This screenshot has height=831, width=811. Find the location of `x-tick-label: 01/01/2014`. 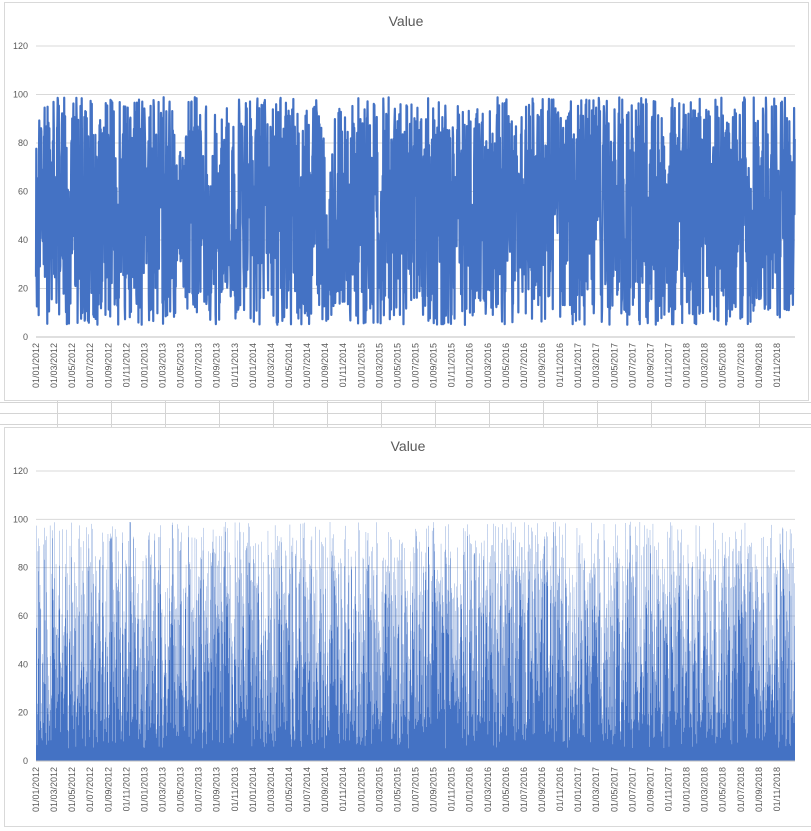

x-tick-label: 01/01/2014 is located at coordinates (253, 789).